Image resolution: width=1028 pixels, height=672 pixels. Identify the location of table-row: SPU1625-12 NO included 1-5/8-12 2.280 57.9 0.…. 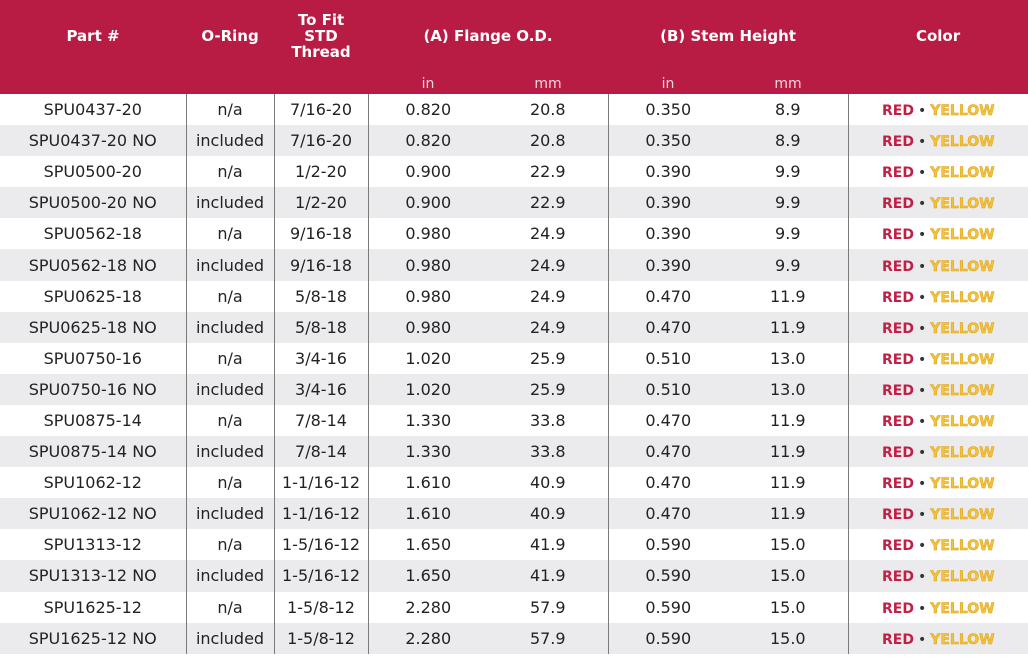
(514, 638).